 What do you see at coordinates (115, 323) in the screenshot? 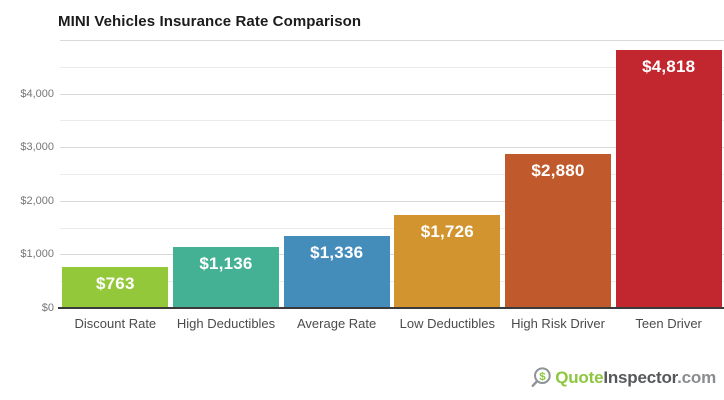
I see `x-axis-category-label: Discount Rate` at bounding box center [115, 323].